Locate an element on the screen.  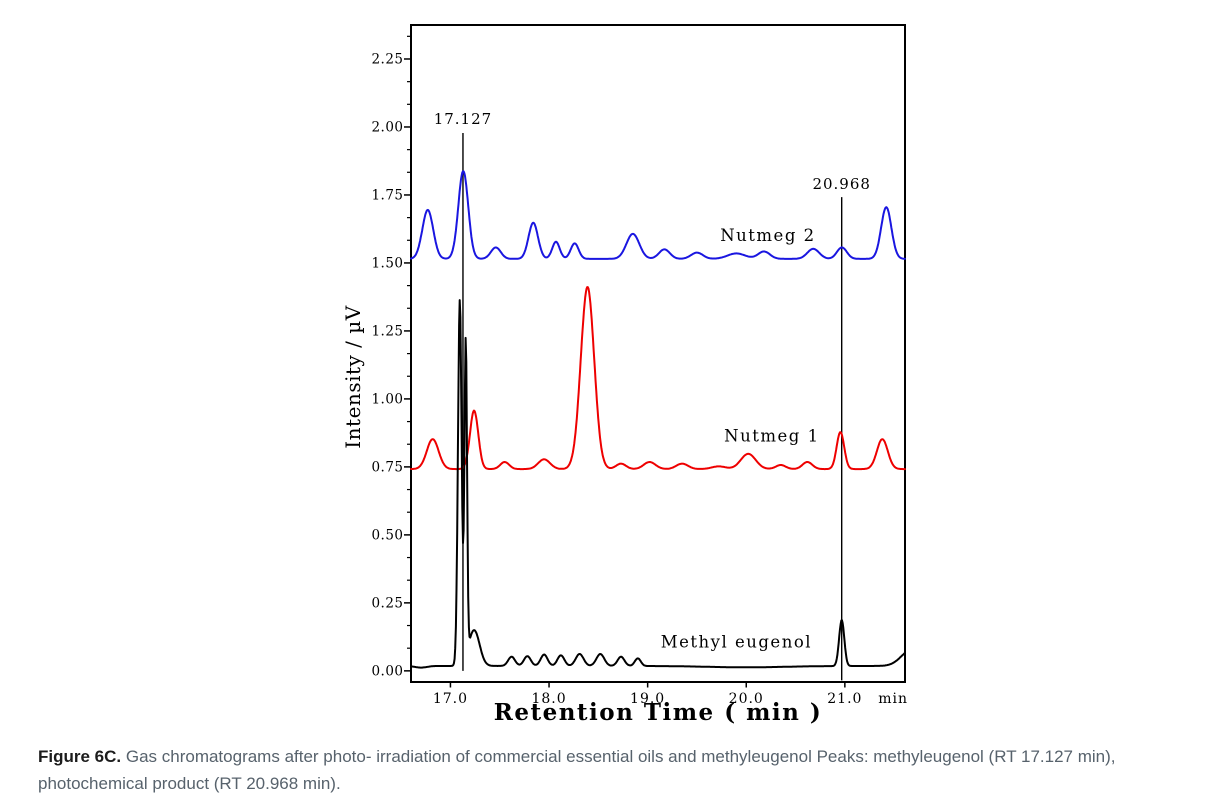
x-tick-label: 21.0 is located at coordinates (844, 699).